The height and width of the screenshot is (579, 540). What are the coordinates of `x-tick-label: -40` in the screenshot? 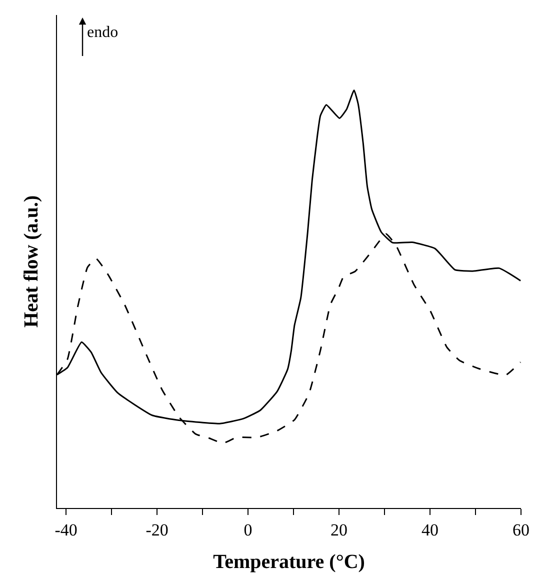 It's located at (66, 530).